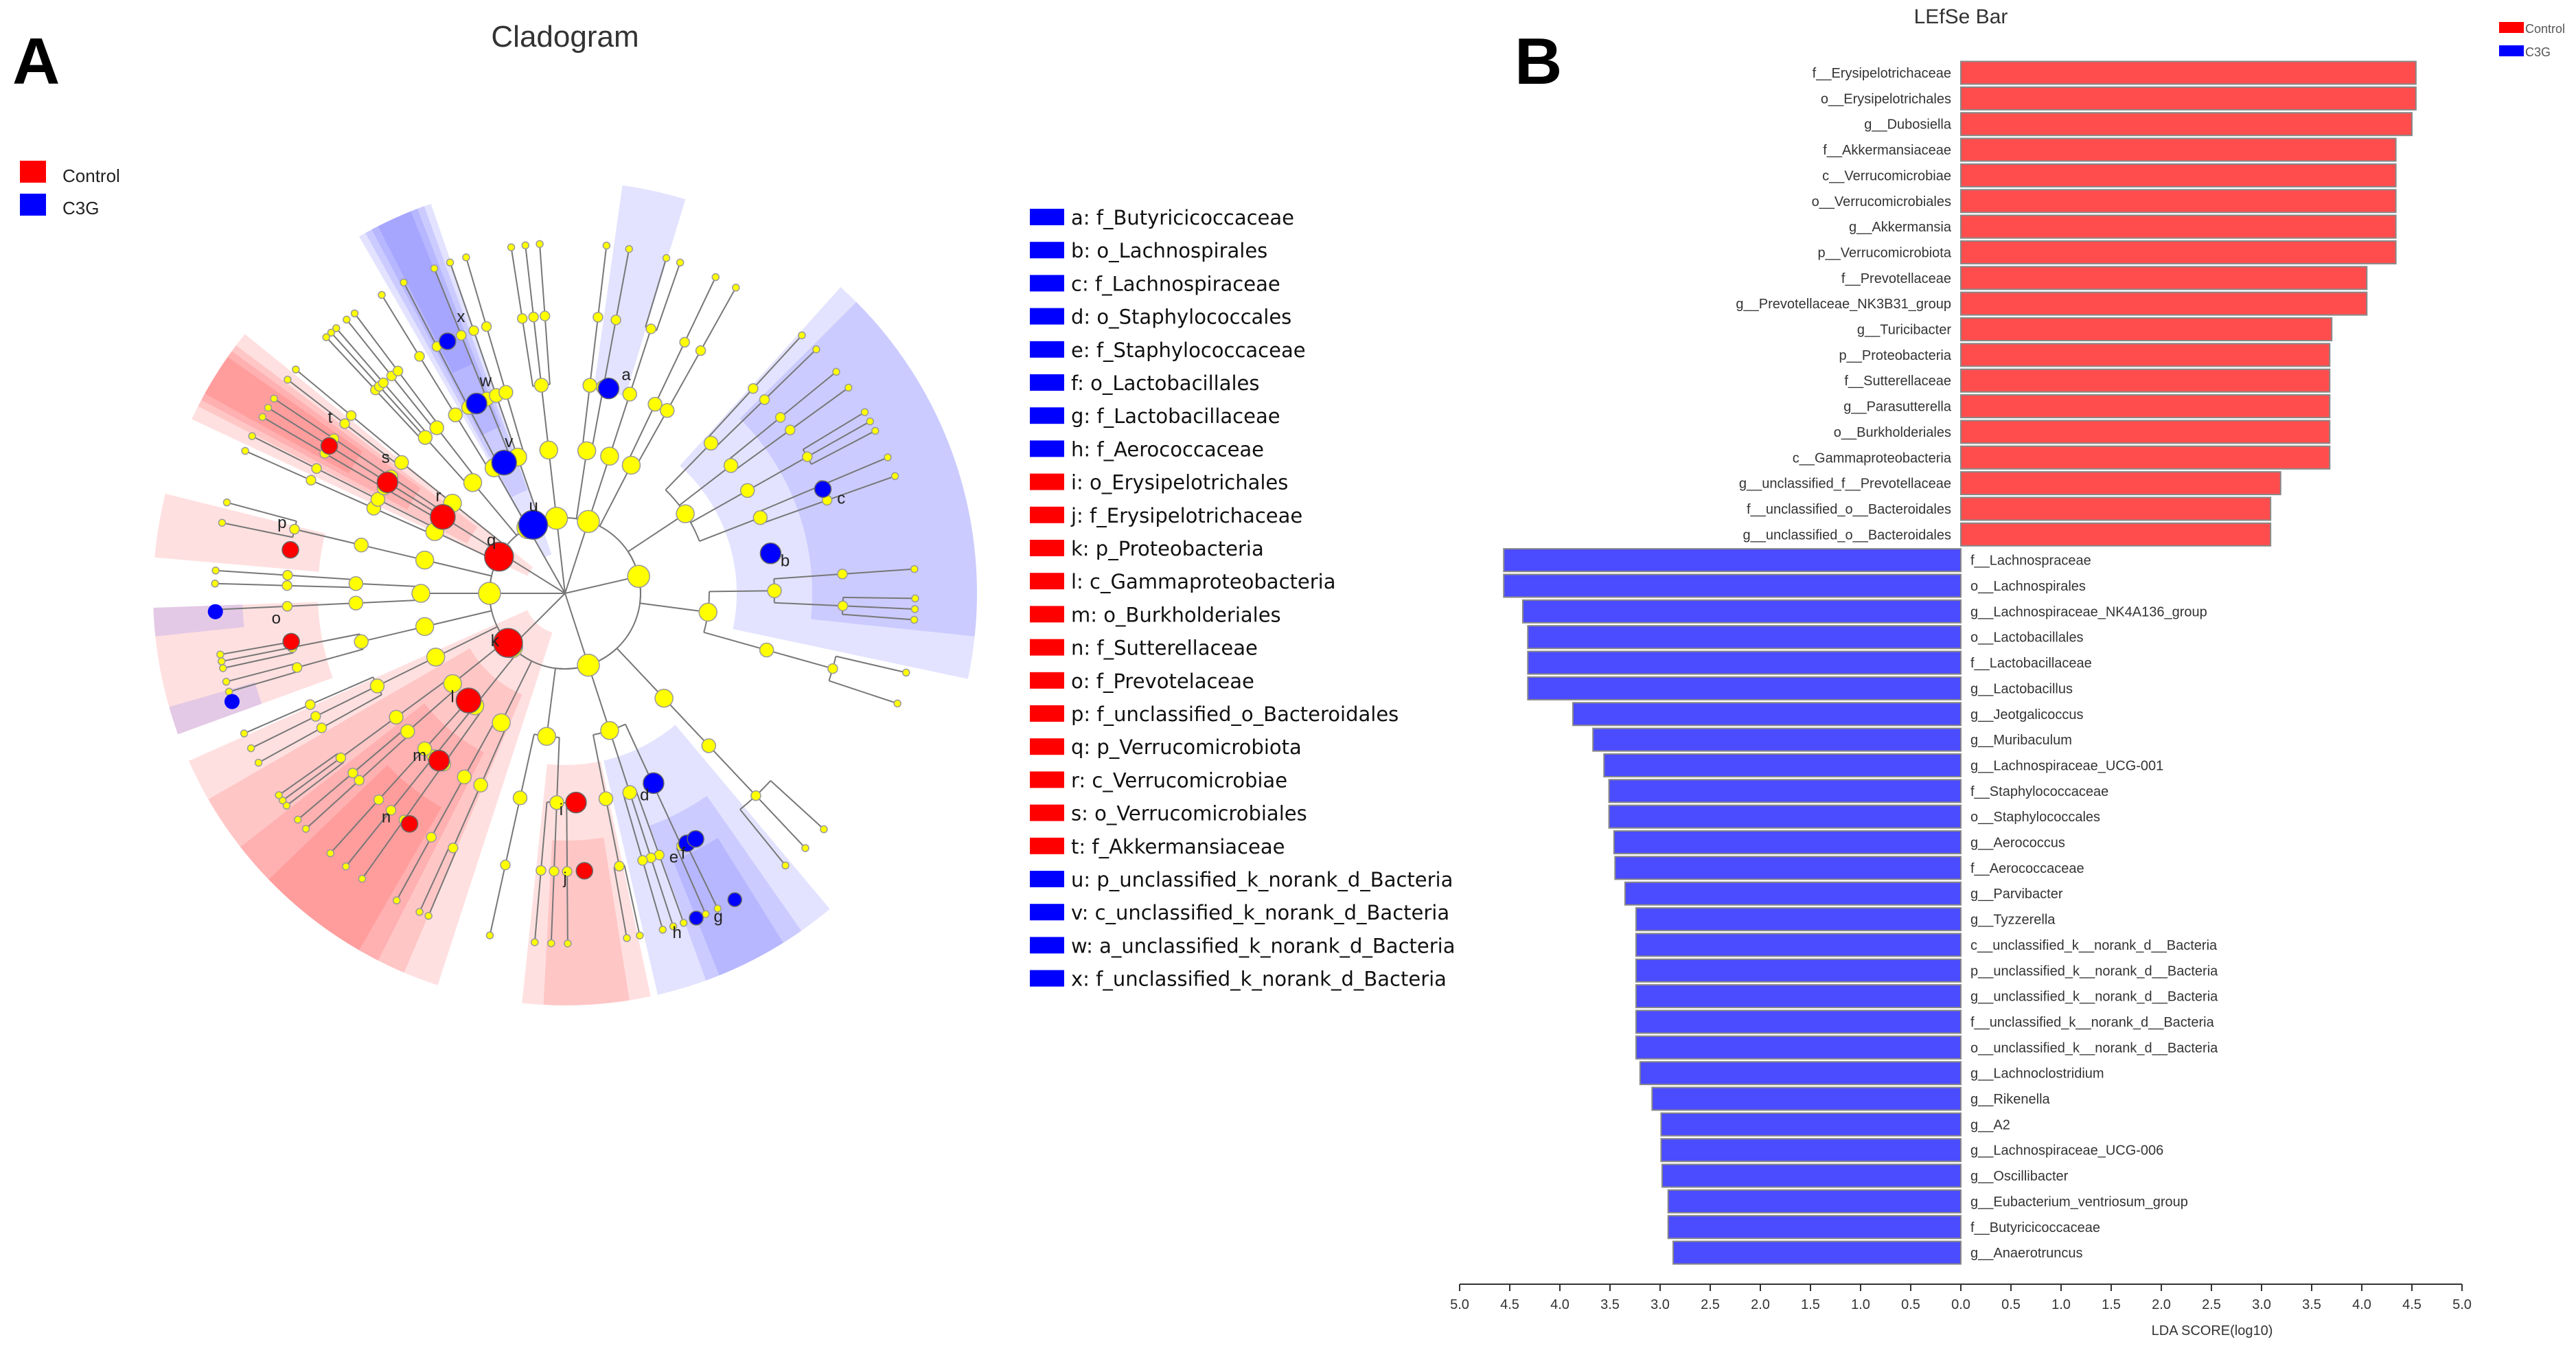  What do you see at coordinates (439, 760) in the screenshot?
I see `biomarker-node-m` at bounding box center [439, 760].